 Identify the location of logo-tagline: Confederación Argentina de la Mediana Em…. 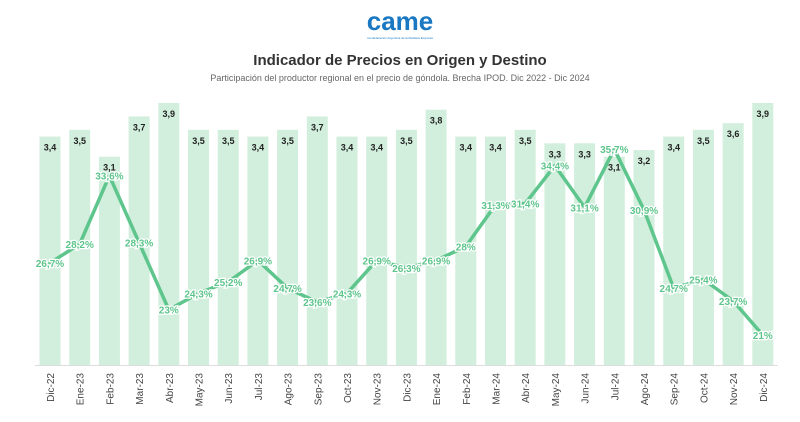
(400, 38).